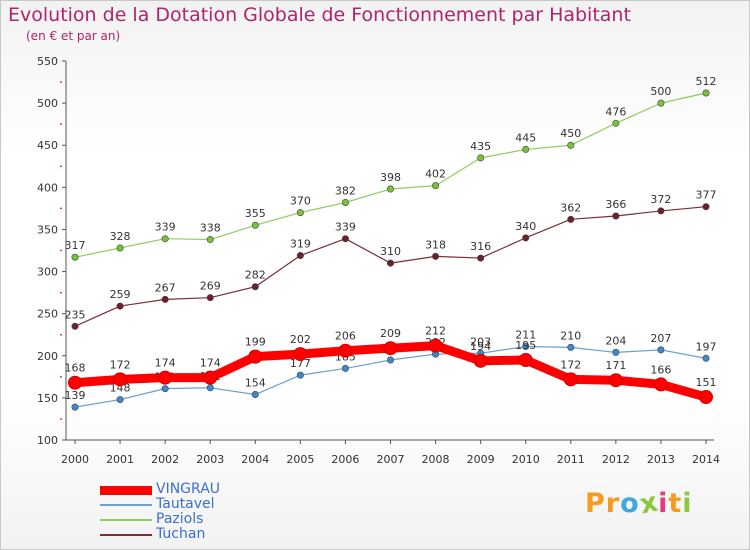  What do you see at coordinates (75, 459) in the screenshot?
I see `x-tick-label: 2000` at bounding box center [75, 459].